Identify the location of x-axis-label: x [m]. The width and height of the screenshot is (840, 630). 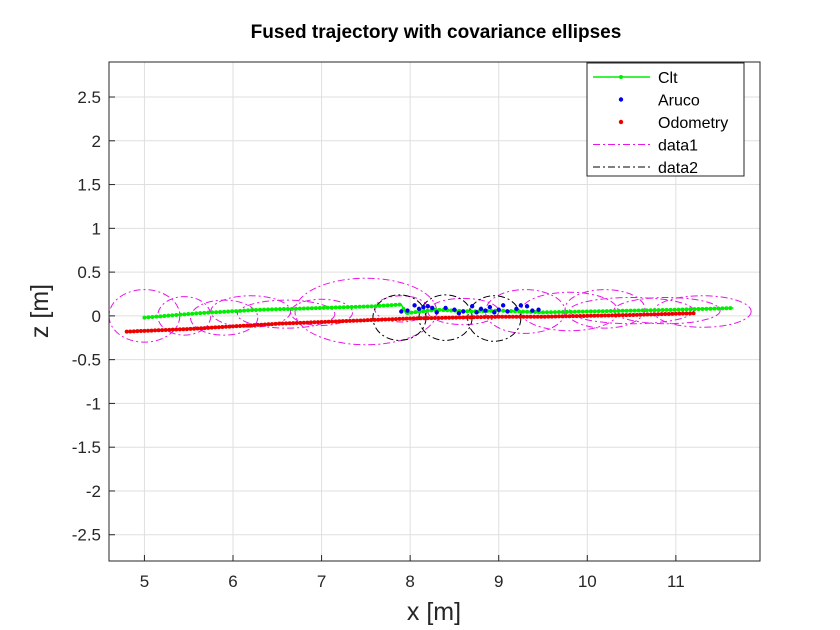
(434, 612).